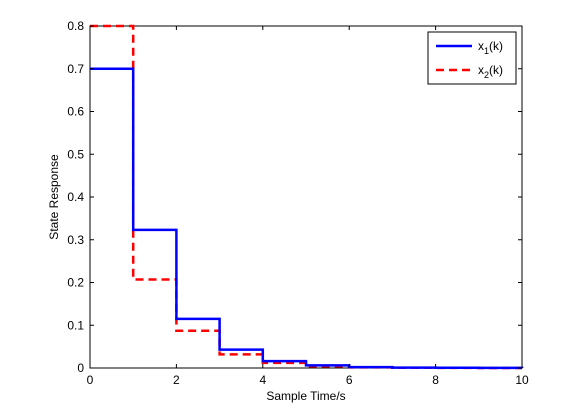 The width and height of the screenshot is (584, 415). What do you see at coordinates (176, 380) in the screenshot?
I see `x-tick-label: 2` at bounding box center [176, 380].